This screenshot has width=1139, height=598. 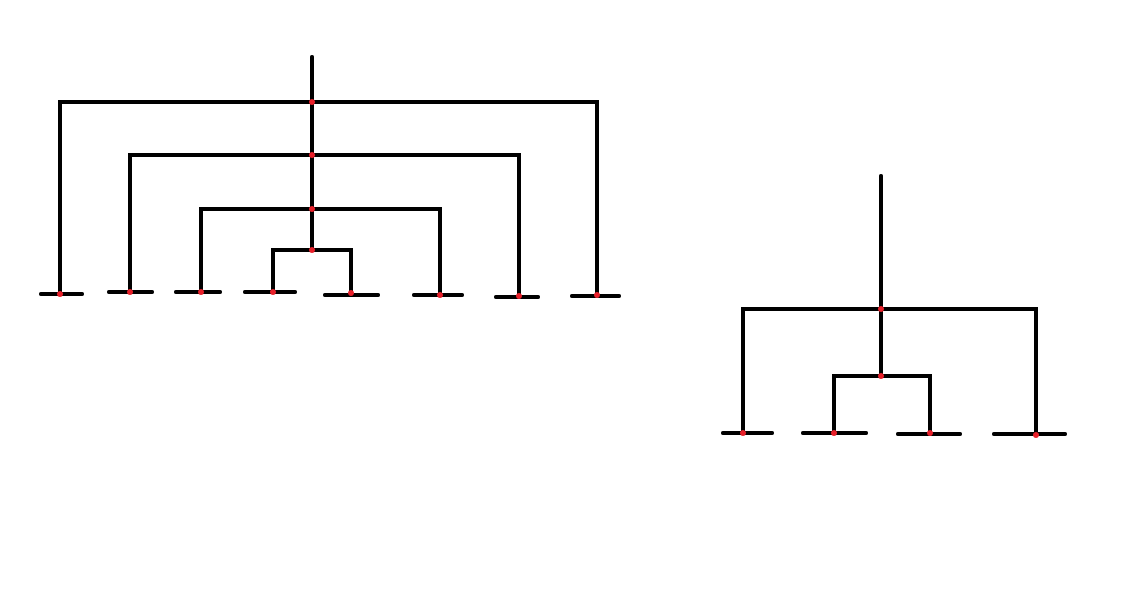 What do you see at coordinates (894, 306) in the screenshot?
I see `tree-small` at bounding box center [894, 306].